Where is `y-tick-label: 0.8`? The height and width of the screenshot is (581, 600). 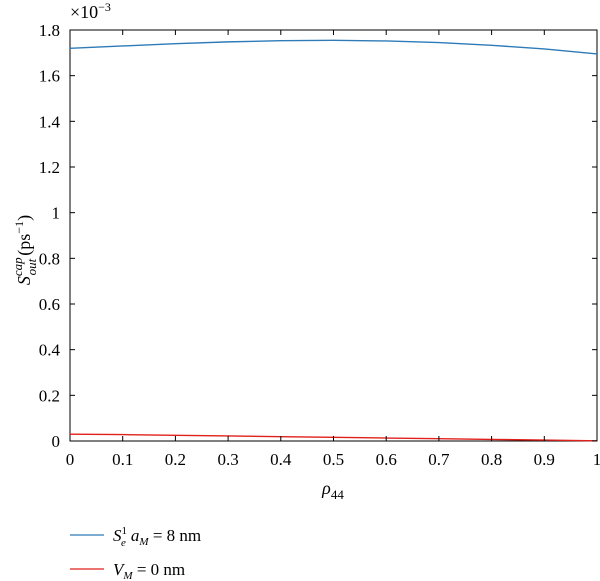 y-tick-label: 0.8 is located at coordinates (49, 258).